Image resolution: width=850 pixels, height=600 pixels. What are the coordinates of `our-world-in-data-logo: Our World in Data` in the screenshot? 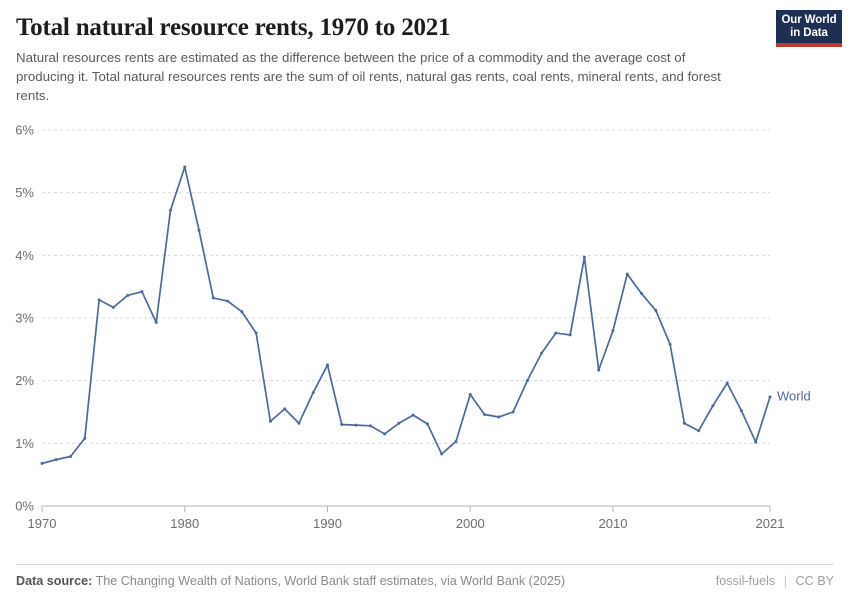 It's located at (809, 28).